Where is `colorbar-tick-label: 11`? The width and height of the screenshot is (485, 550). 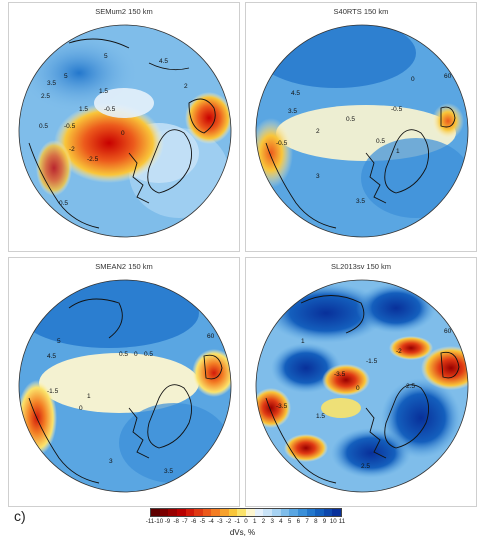
colorbar-tick-label: 11 is located at coordinates (342, 521).